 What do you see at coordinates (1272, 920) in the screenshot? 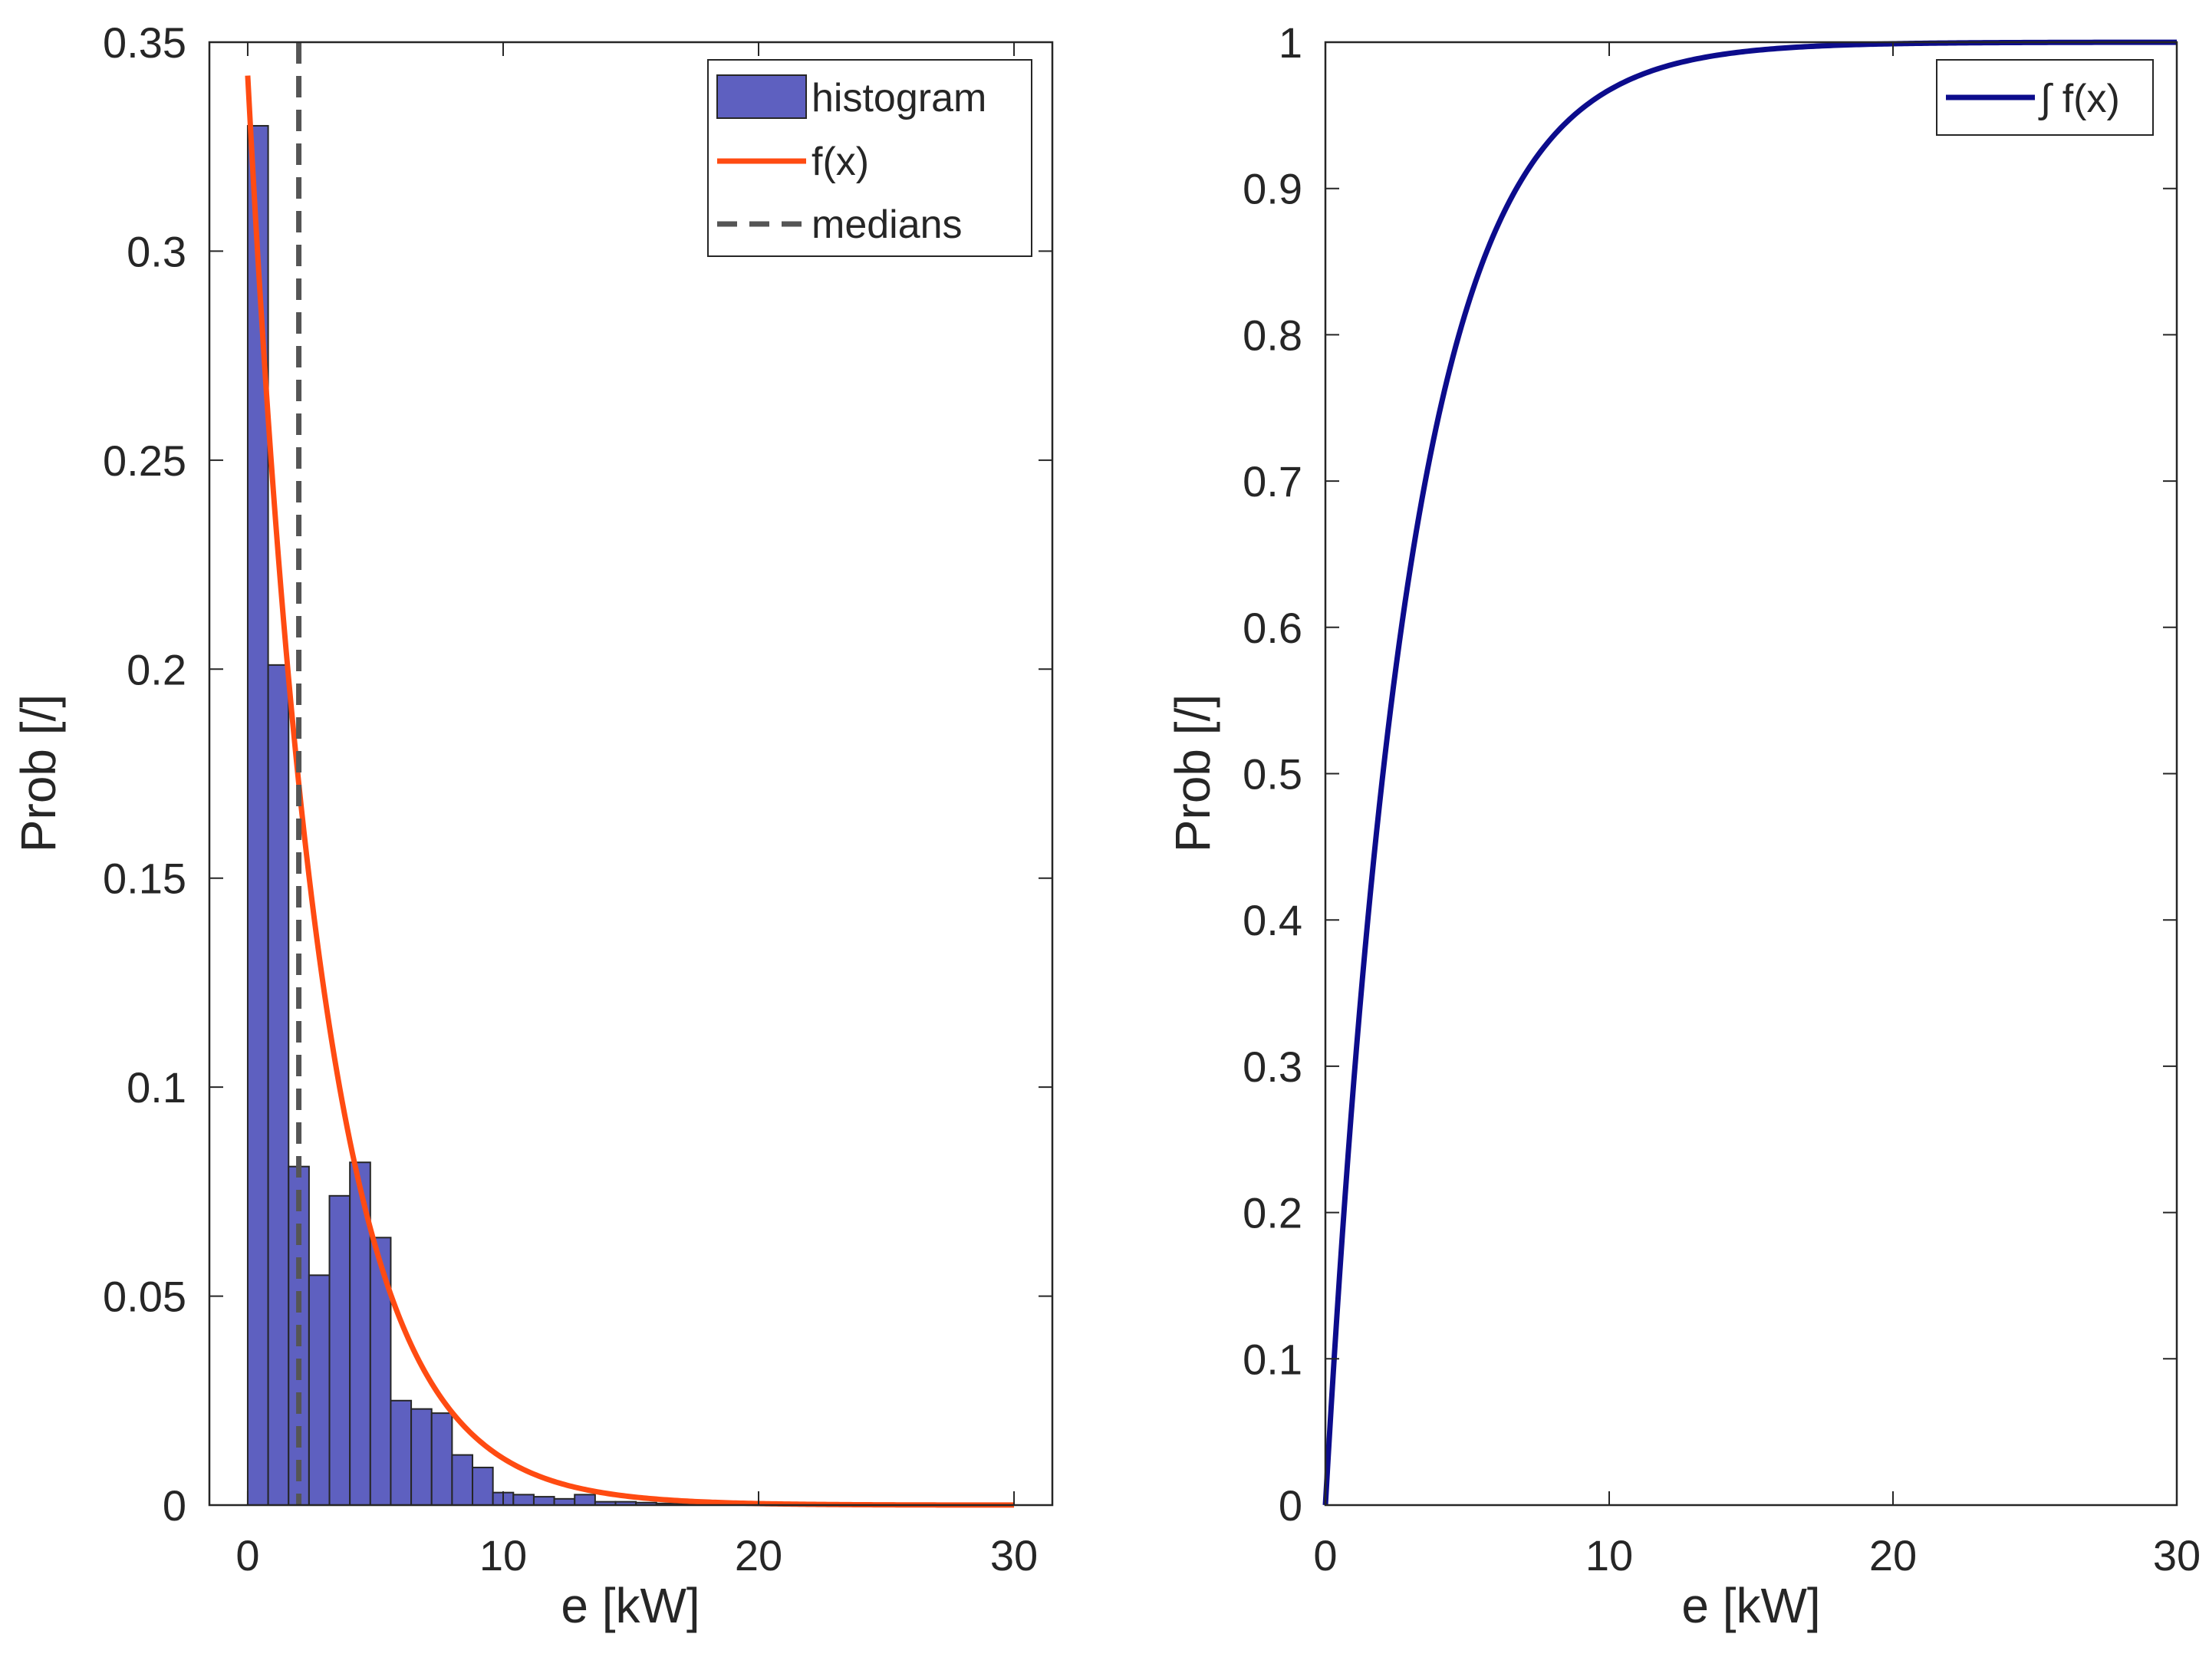
I see `y-tick-label: 0.4` at bounding box center [1272, 920].